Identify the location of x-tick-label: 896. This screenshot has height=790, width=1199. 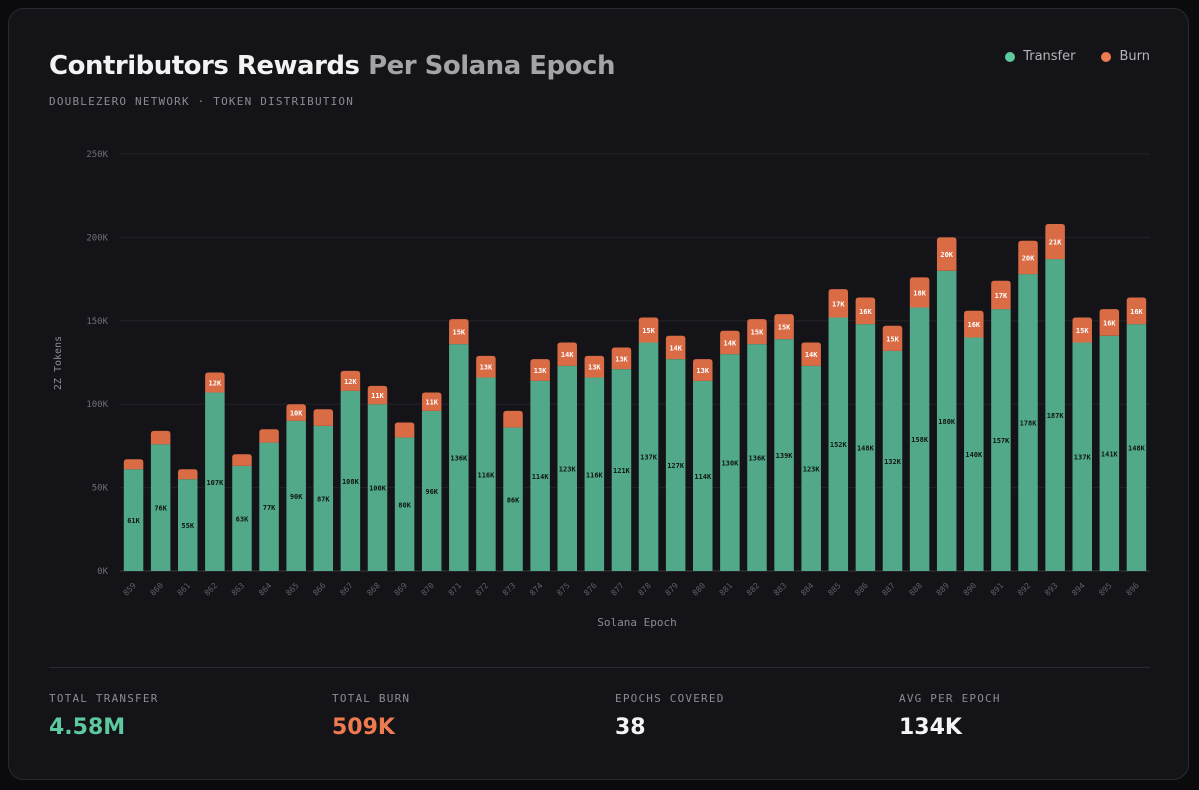
(1132, 589).